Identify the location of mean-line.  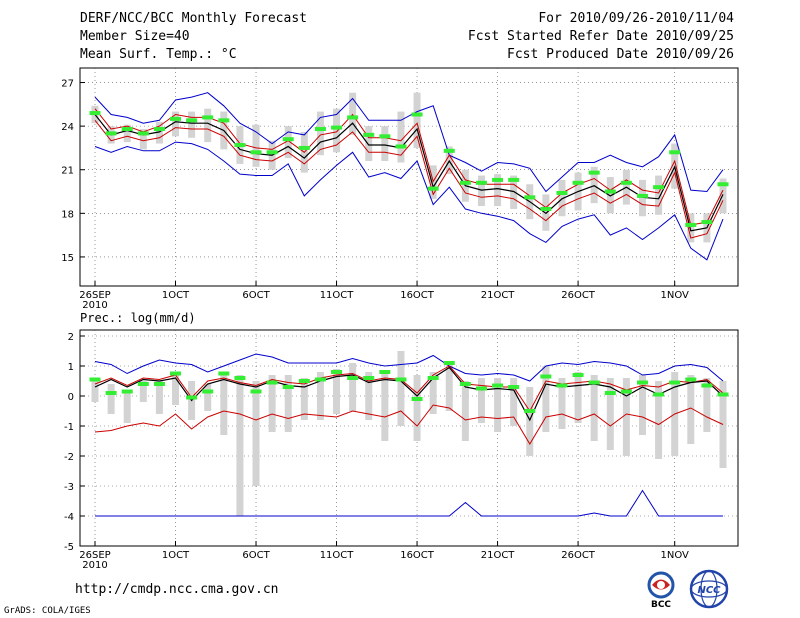
(409, 394).